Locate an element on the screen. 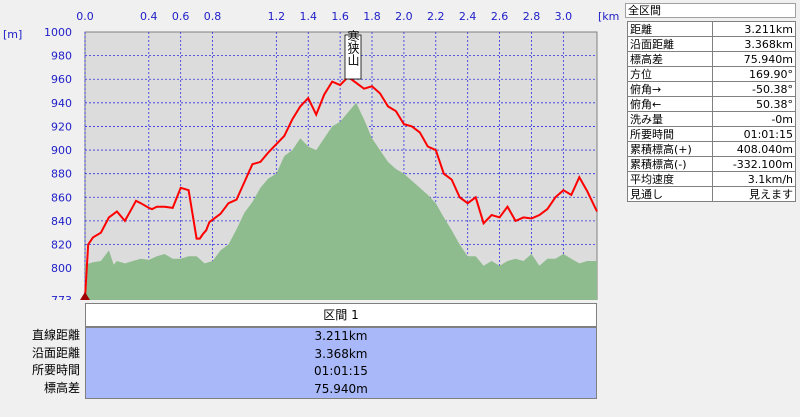 The image size is (800, 417). section-value: 01:01:15 is located at coordinates (341, 371).